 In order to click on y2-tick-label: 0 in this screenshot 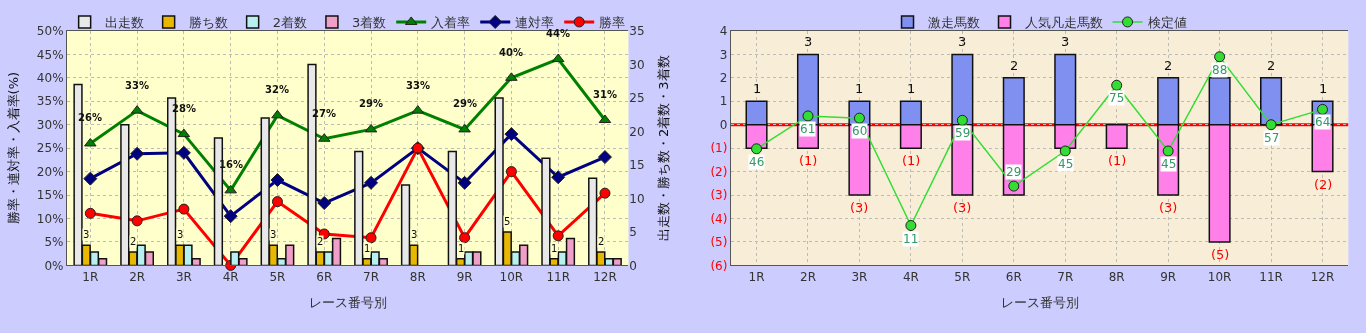, I will do `click(633, 265)`.